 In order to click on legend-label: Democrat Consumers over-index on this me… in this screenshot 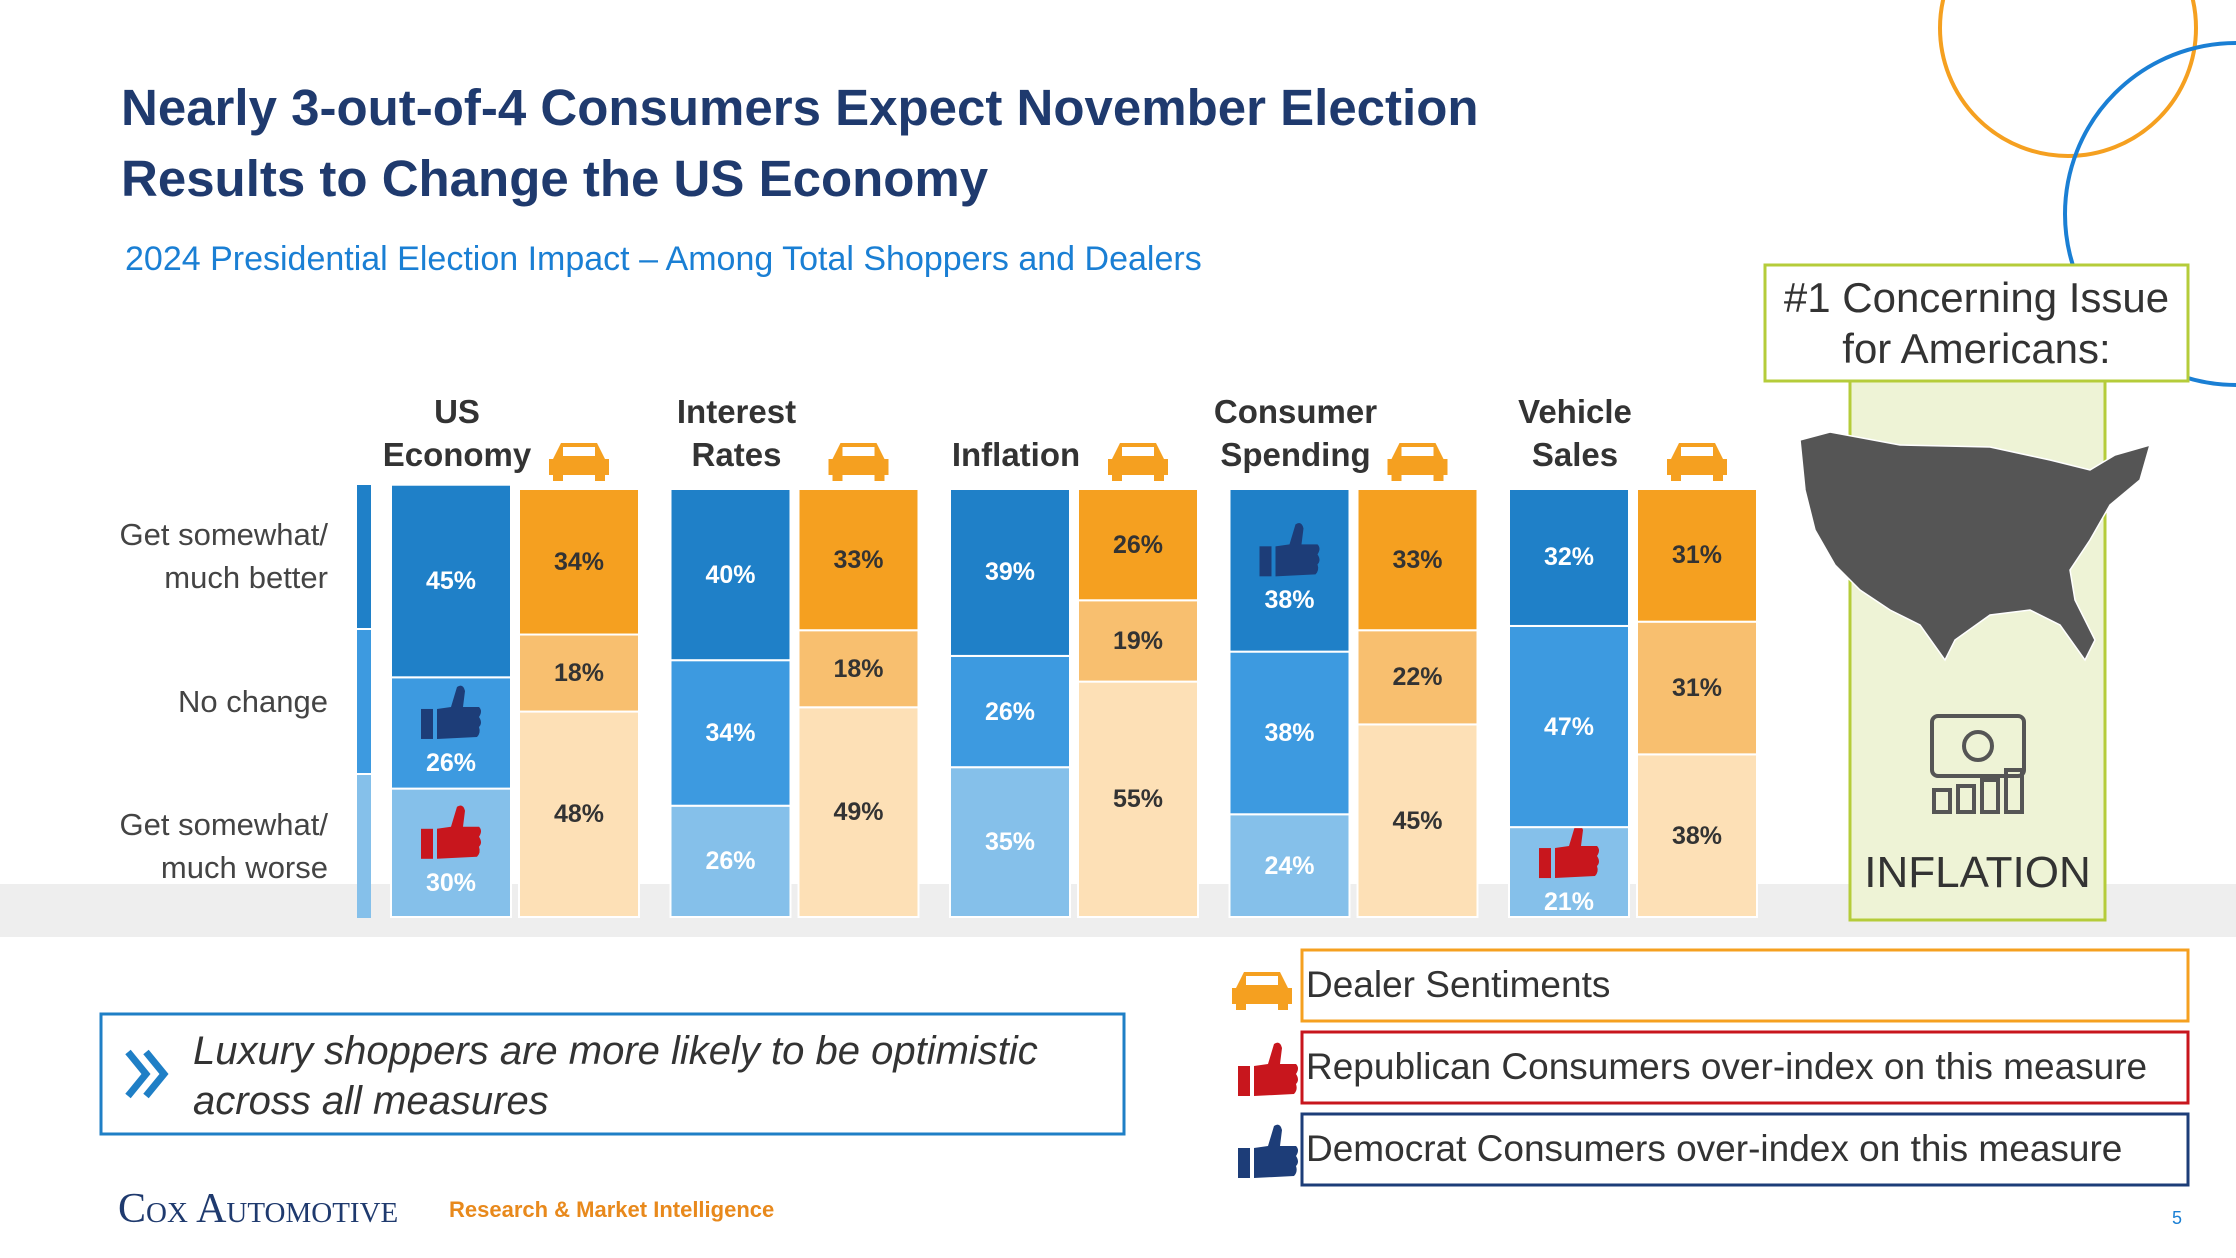, I will do `click(1714, 1148)`.